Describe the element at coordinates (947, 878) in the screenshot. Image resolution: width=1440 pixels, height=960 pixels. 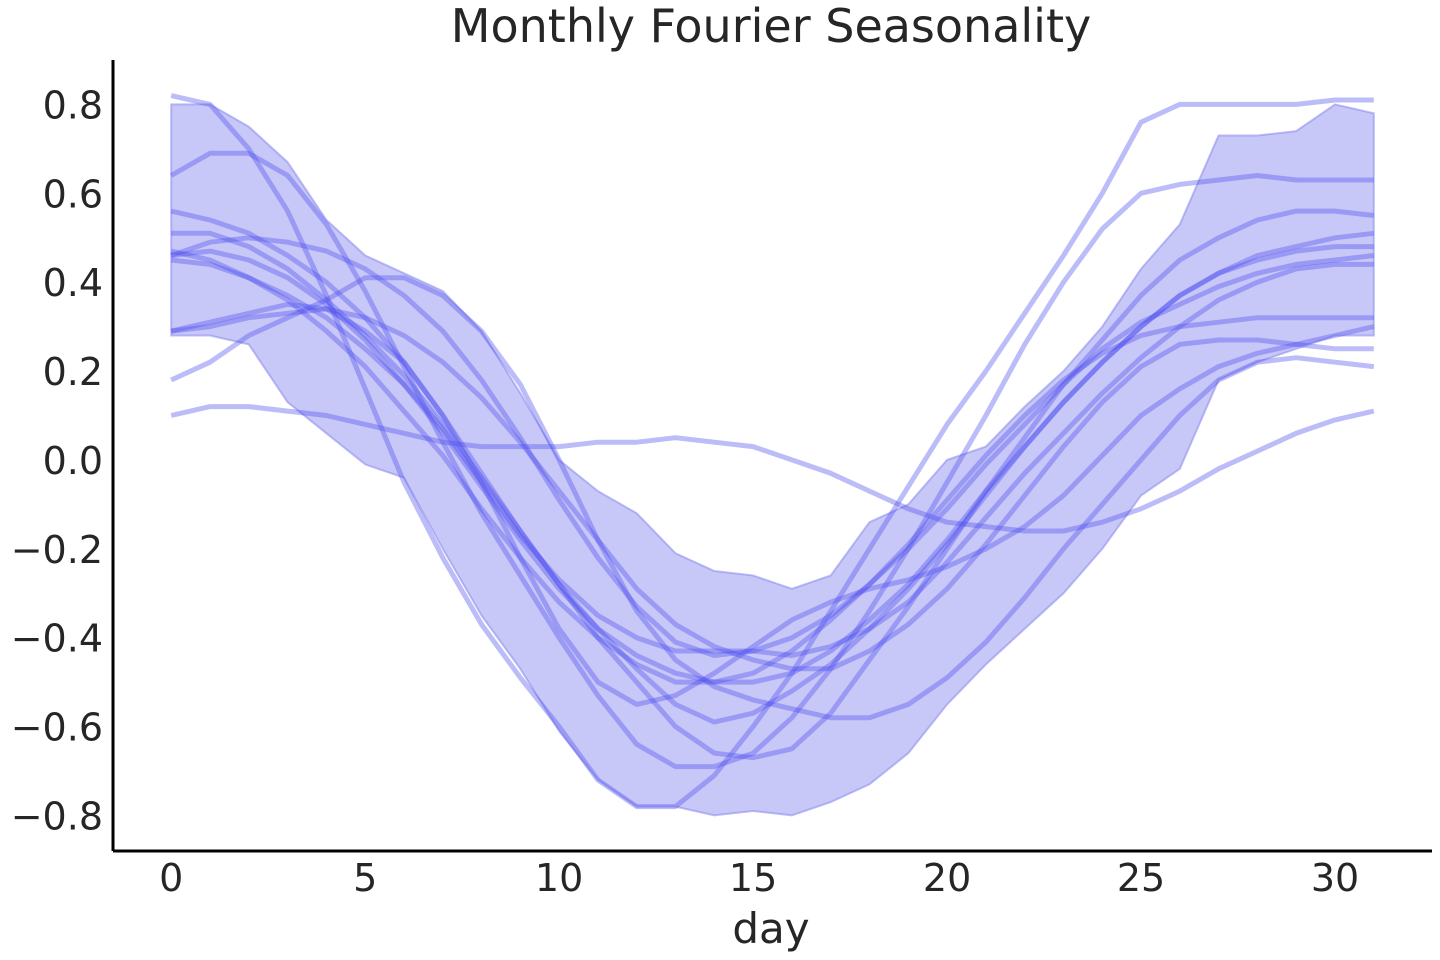
I see `x-tick-label: 20` at that location.